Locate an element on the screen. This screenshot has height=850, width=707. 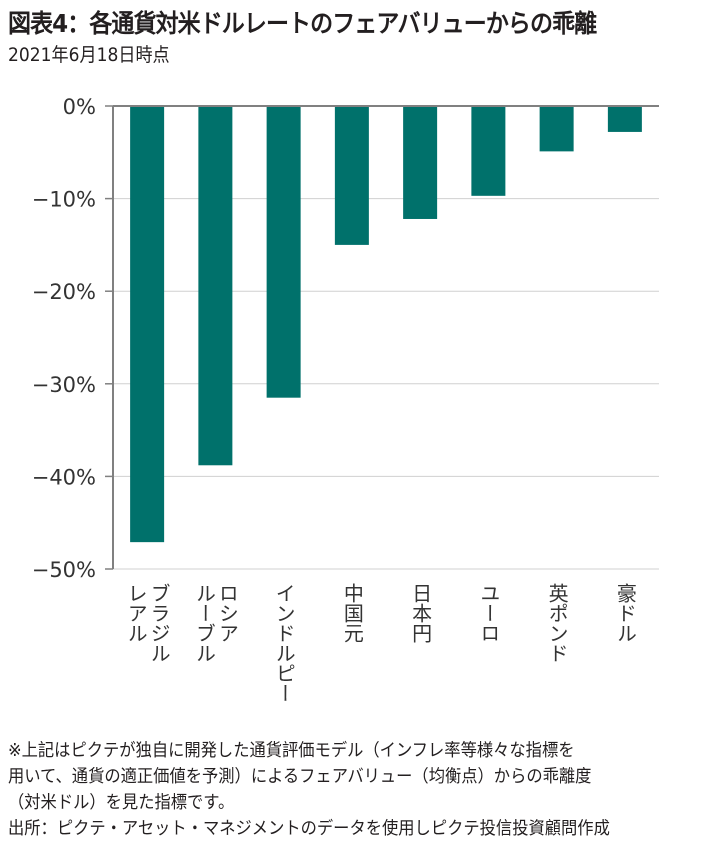
x-tick-label-line: ユーロ is located at coordinates (488, 613).